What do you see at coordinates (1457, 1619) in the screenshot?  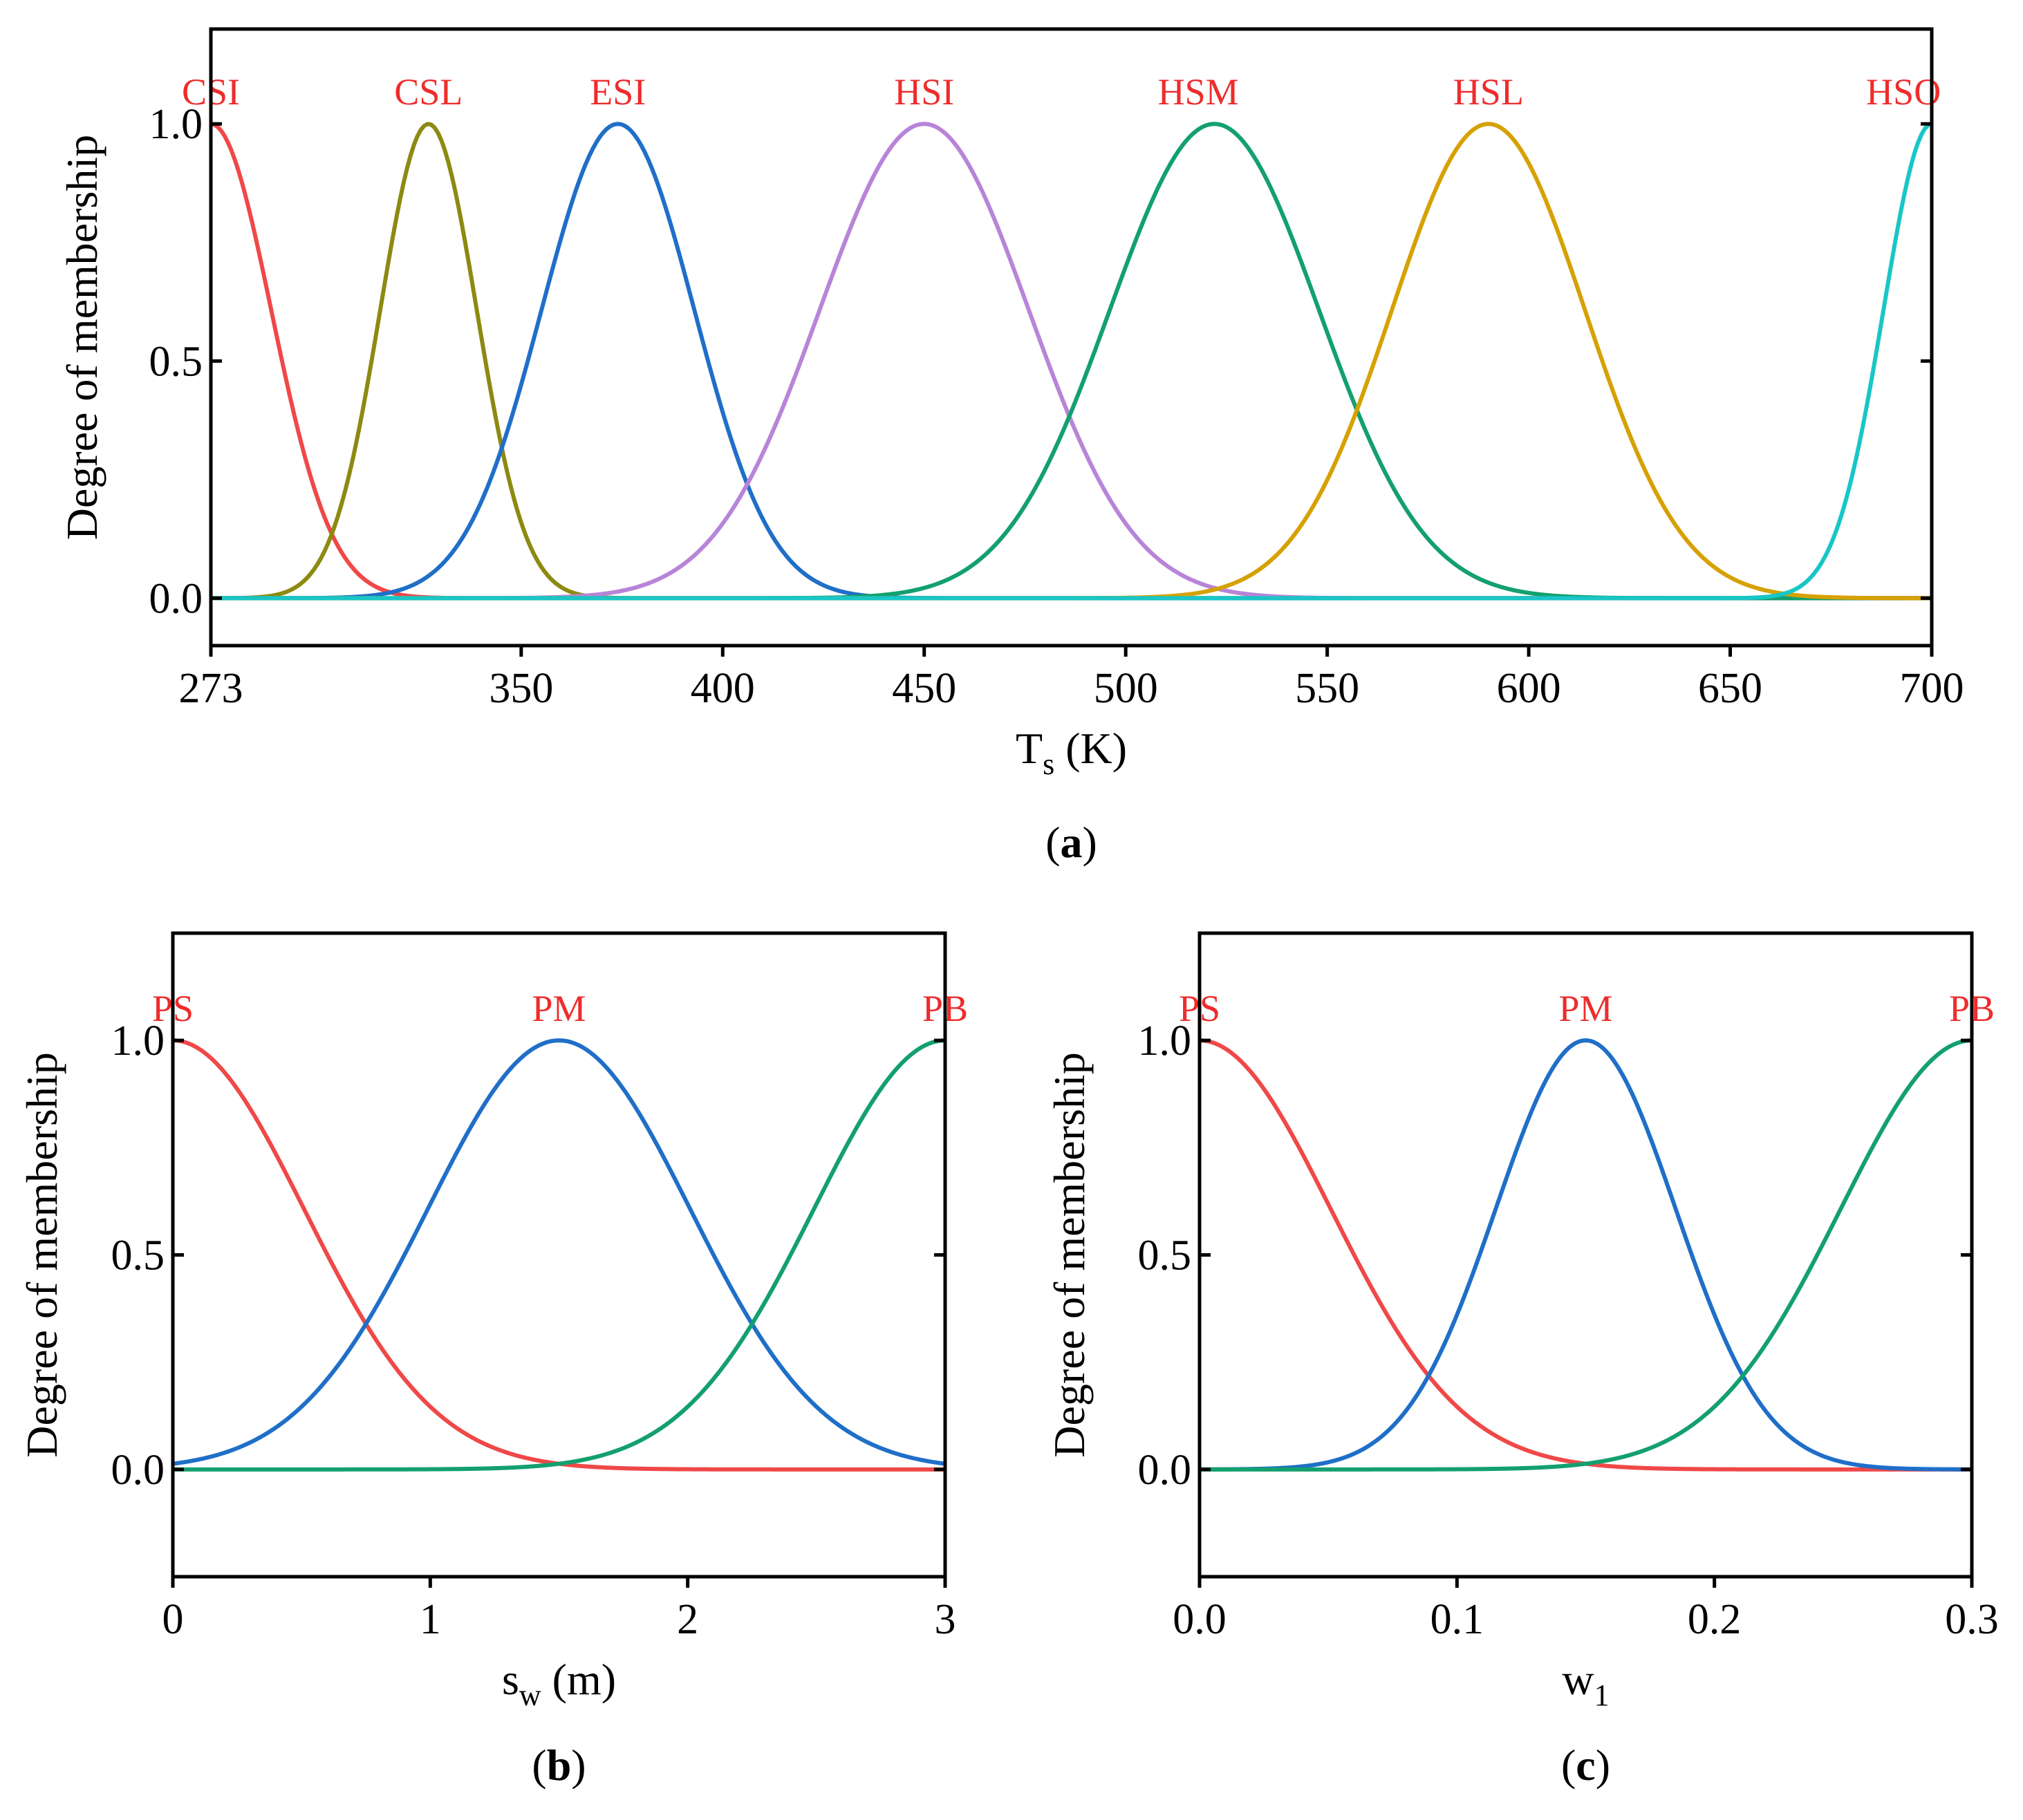 I see `x-tick-label-c: 0.1` at bounding box center [1457, 1619].